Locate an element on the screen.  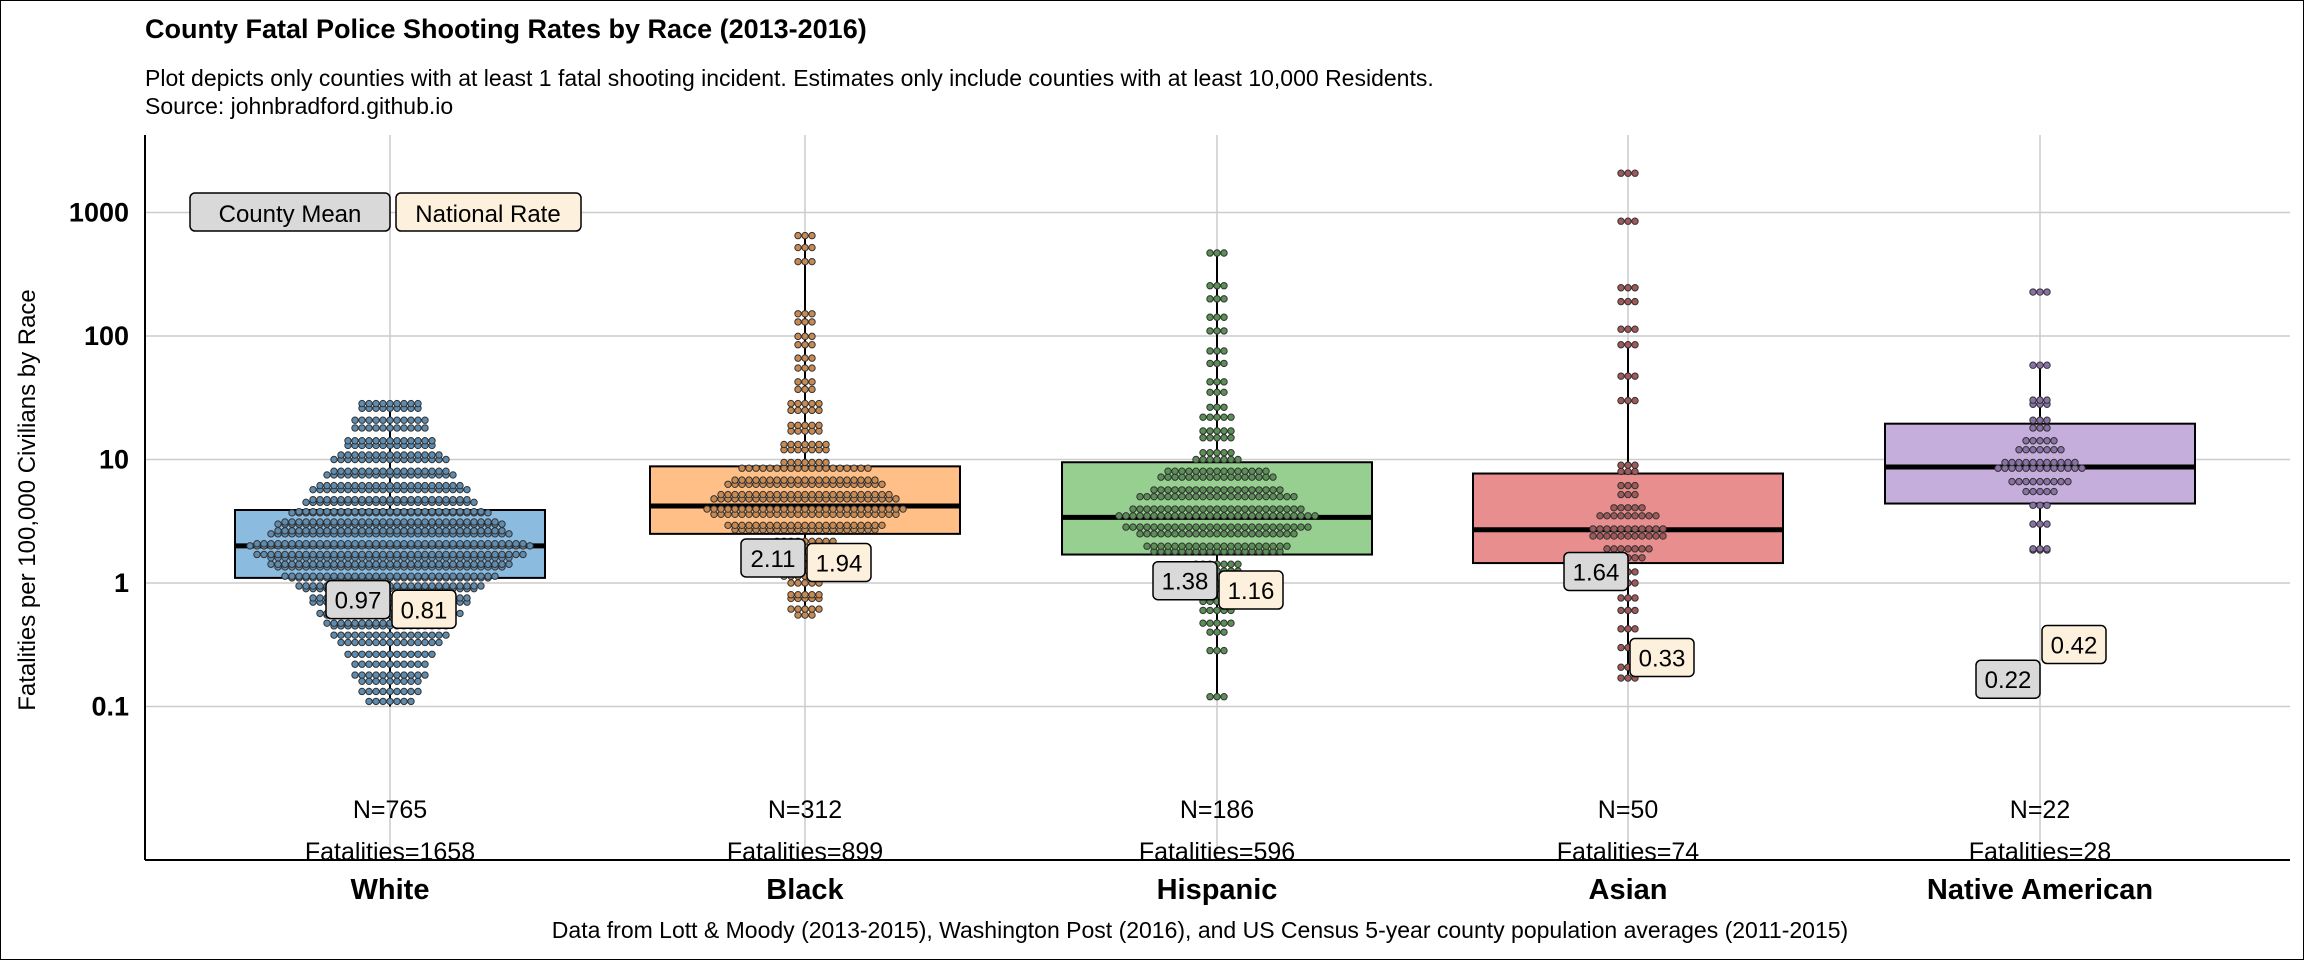
y-tick-label: 0.1 is located at coordinates (110, 707).